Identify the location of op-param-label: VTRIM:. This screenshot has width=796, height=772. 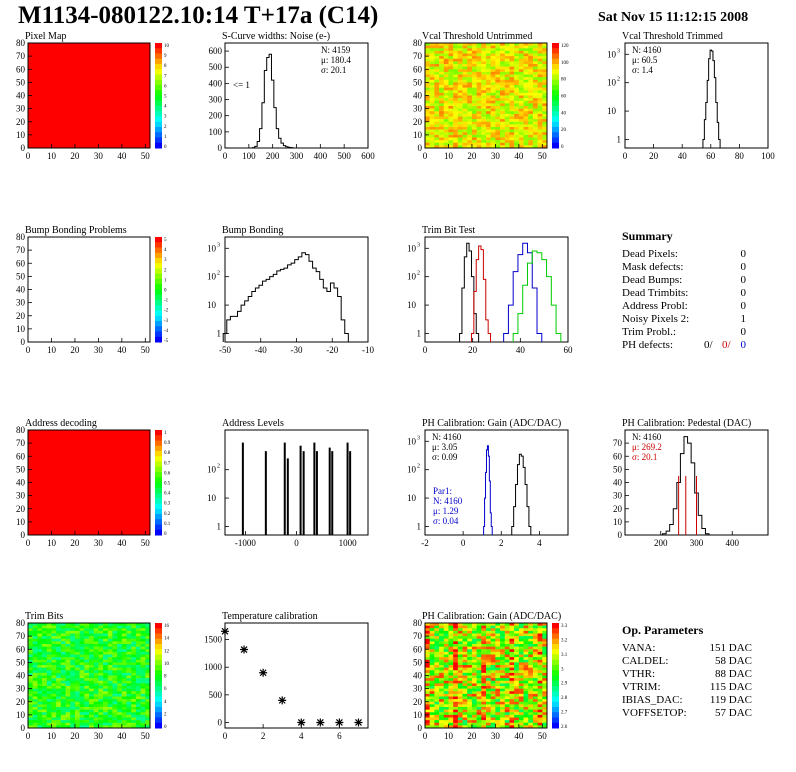
(641, 687).